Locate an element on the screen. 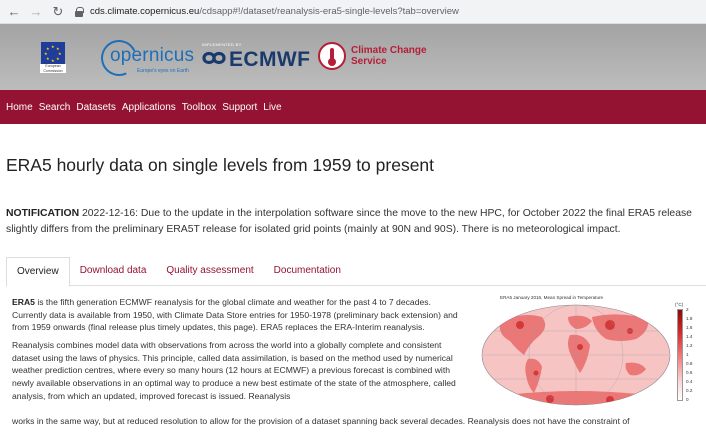 The height and width of the screenshot is (439, 706). tab-documentation: Documentation is located at coordinates (307, 270).